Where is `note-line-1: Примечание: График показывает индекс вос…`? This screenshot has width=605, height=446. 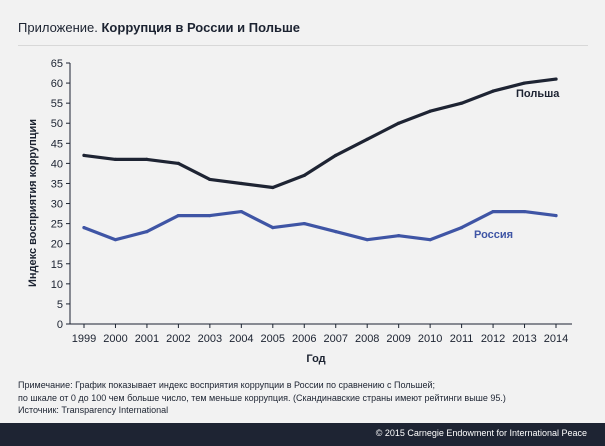
note-line-1: Примечание: График показывает индекс вос… is located at coordinates (227, 385).